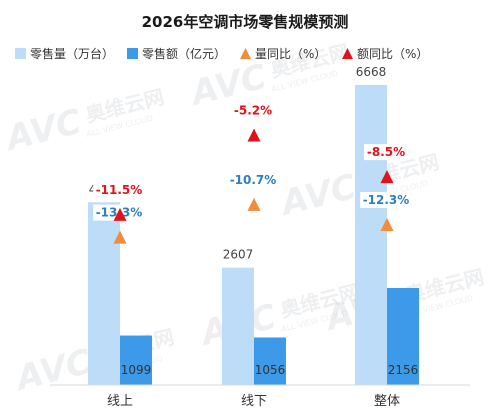 The image size is (490, 420). I want to click on legend-label: 零售量（万台）, so click(72, 53).